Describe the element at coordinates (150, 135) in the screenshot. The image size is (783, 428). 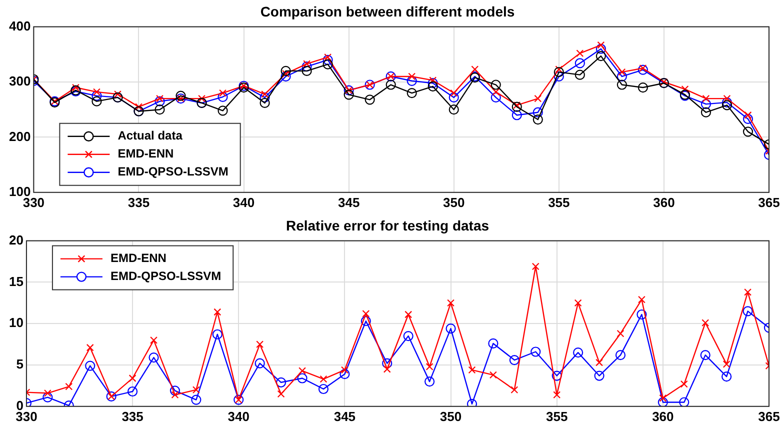
I see `legend-label: Actual data` at that location.